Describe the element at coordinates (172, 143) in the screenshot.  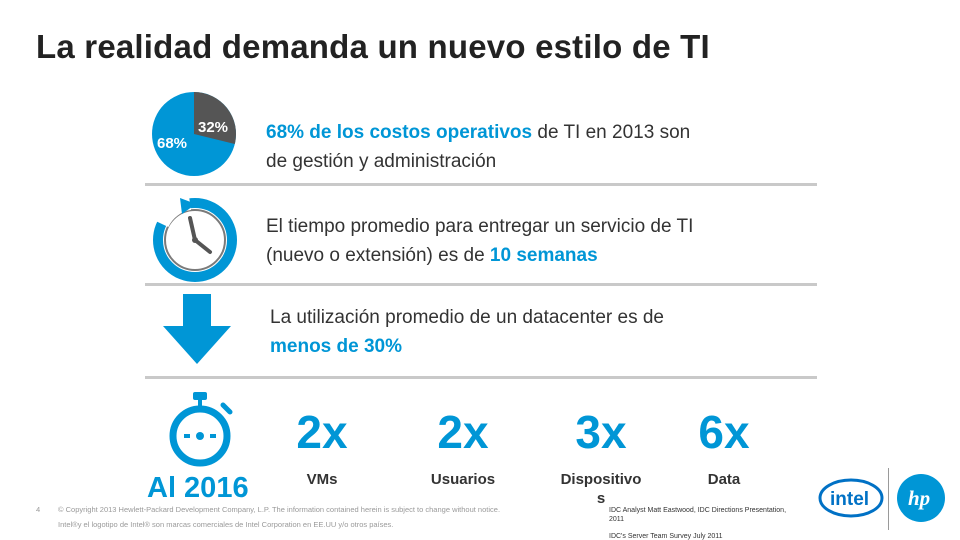
I see `pie-label-large: 68%` at that location.